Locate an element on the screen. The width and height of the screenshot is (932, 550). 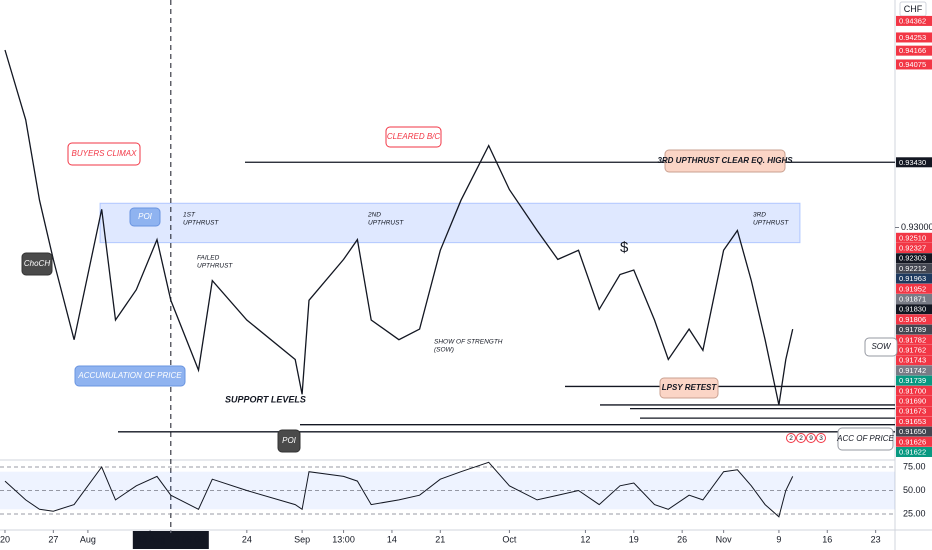
price-tag-label: 0.94075 is located at coordinates (912, 64).